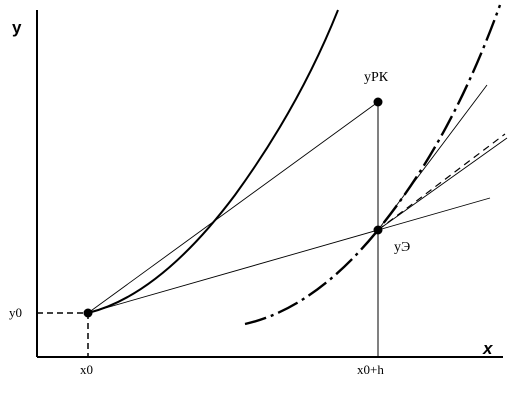  I want to click on y-axis-label: y, so click(17, 27).